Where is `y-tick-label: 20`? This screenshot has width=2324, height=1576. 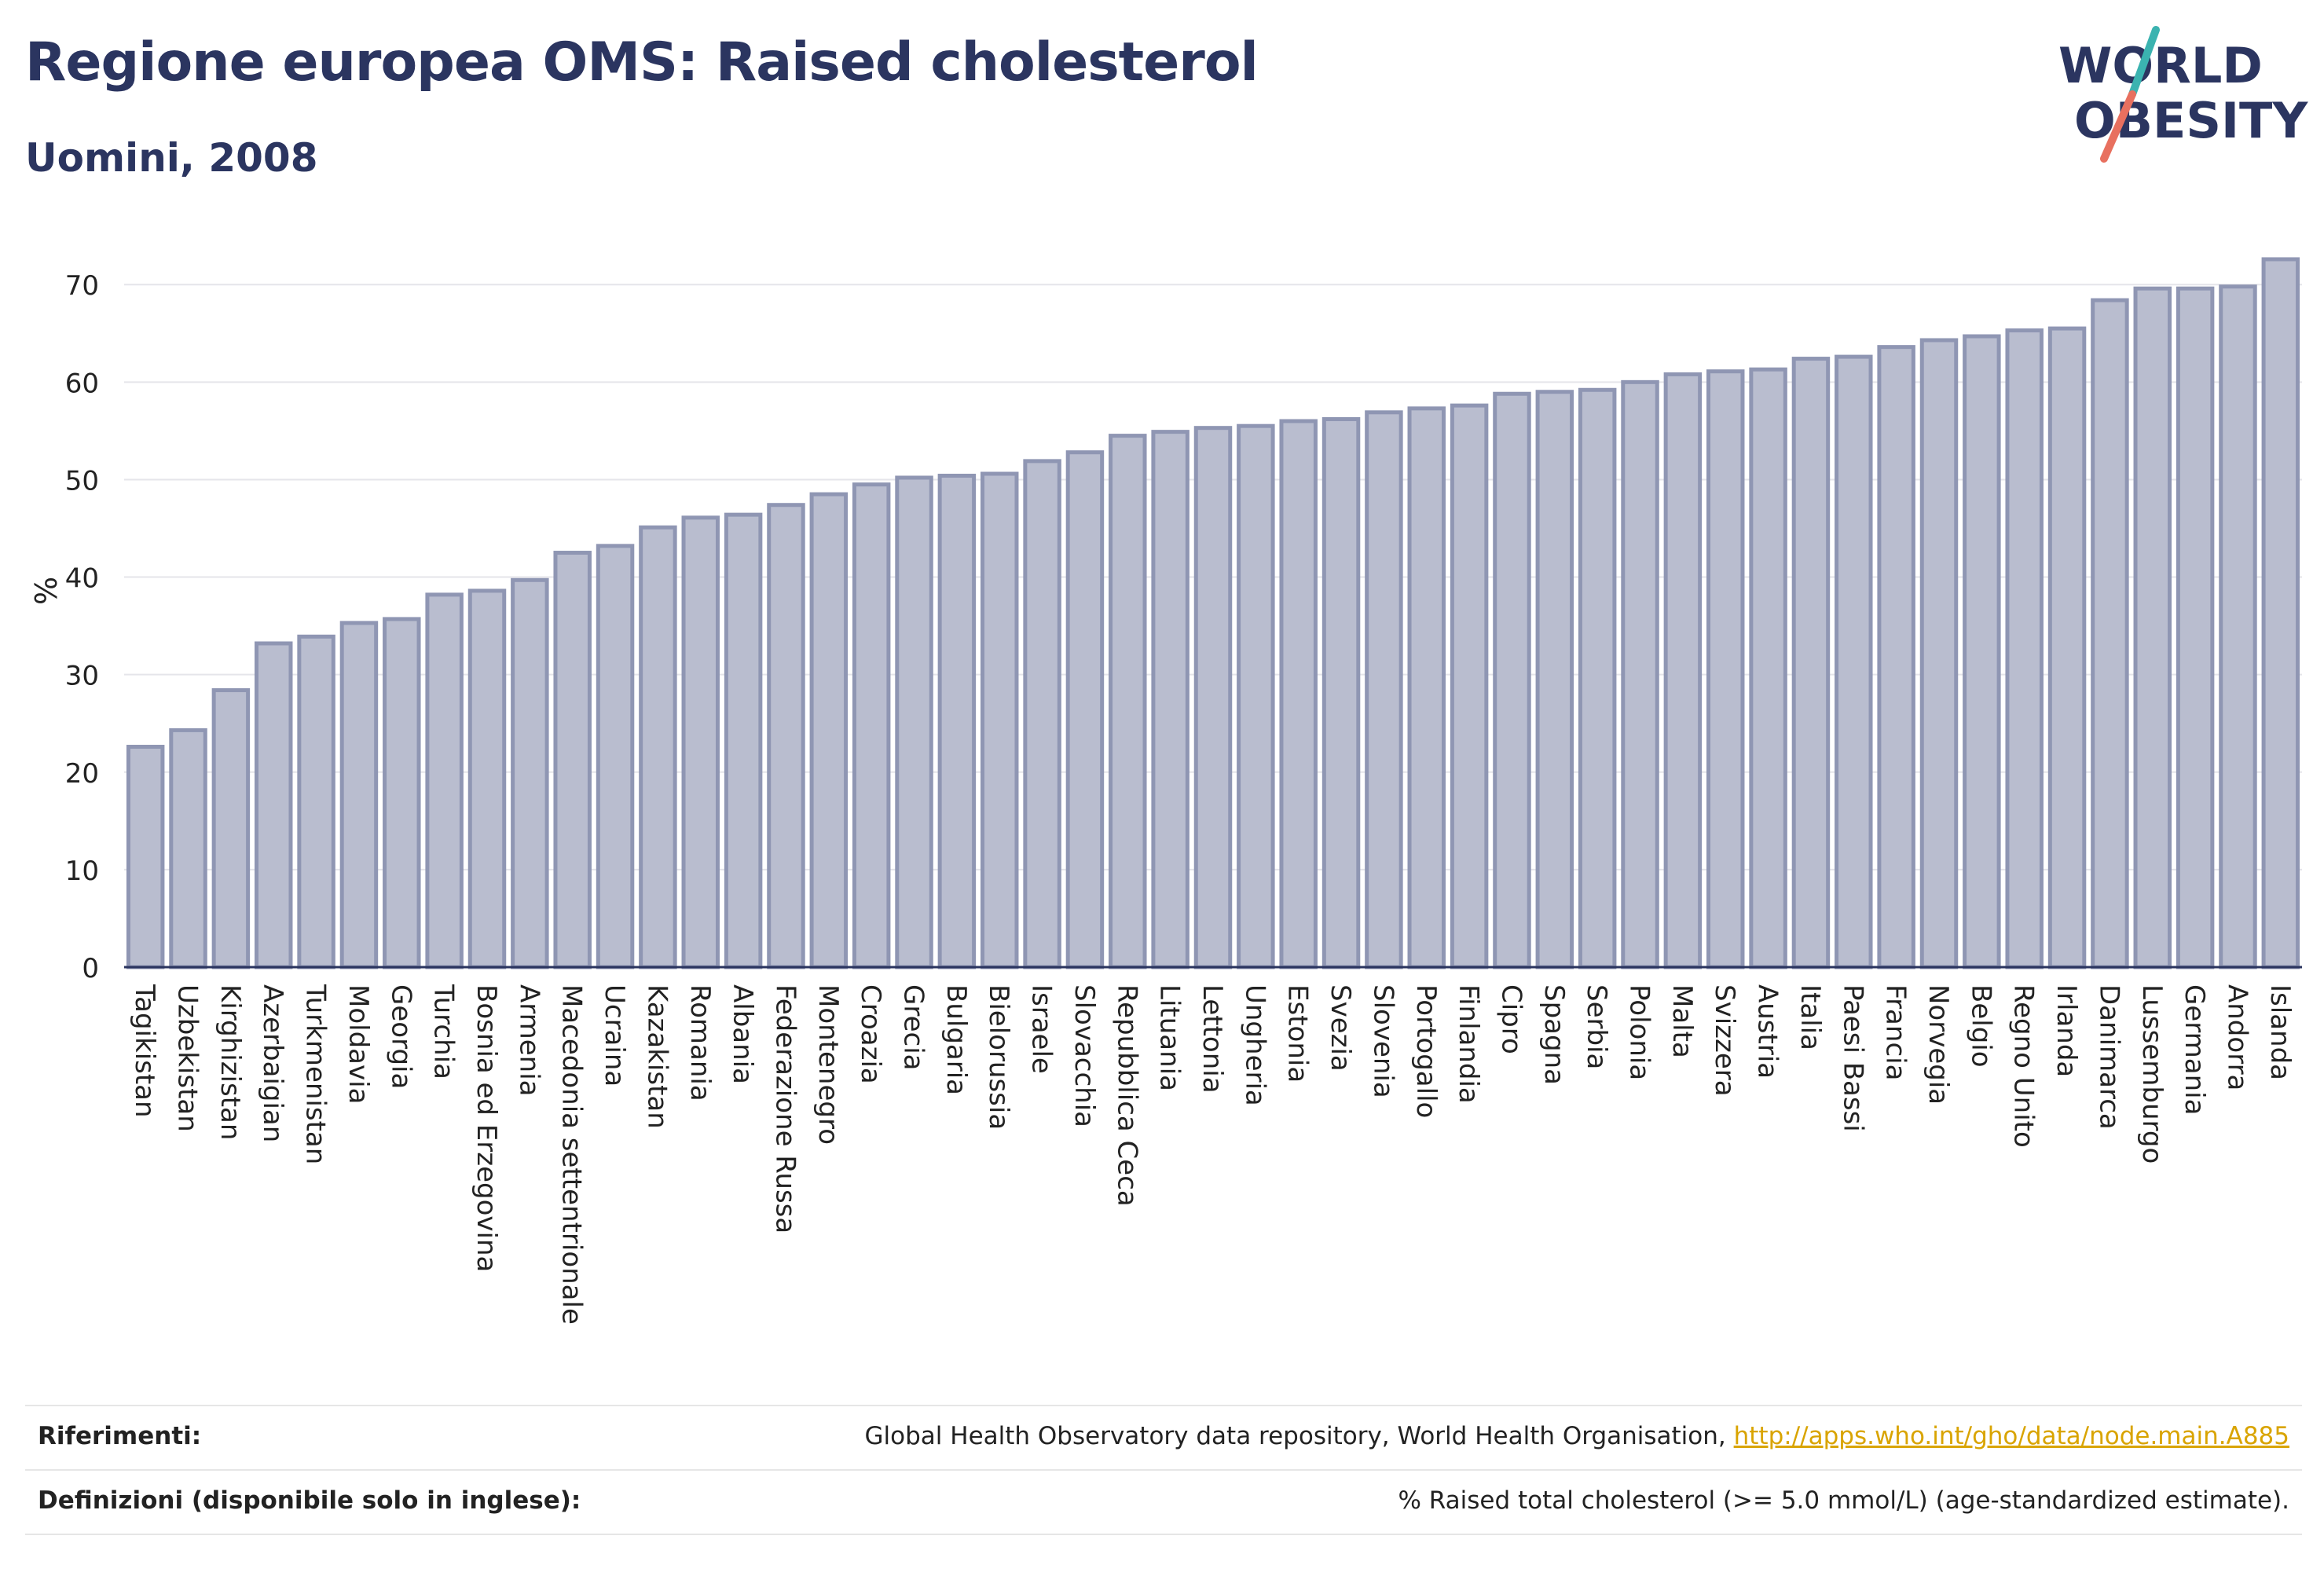 y-tick-label: 20 is located at coordinates (82, 774).